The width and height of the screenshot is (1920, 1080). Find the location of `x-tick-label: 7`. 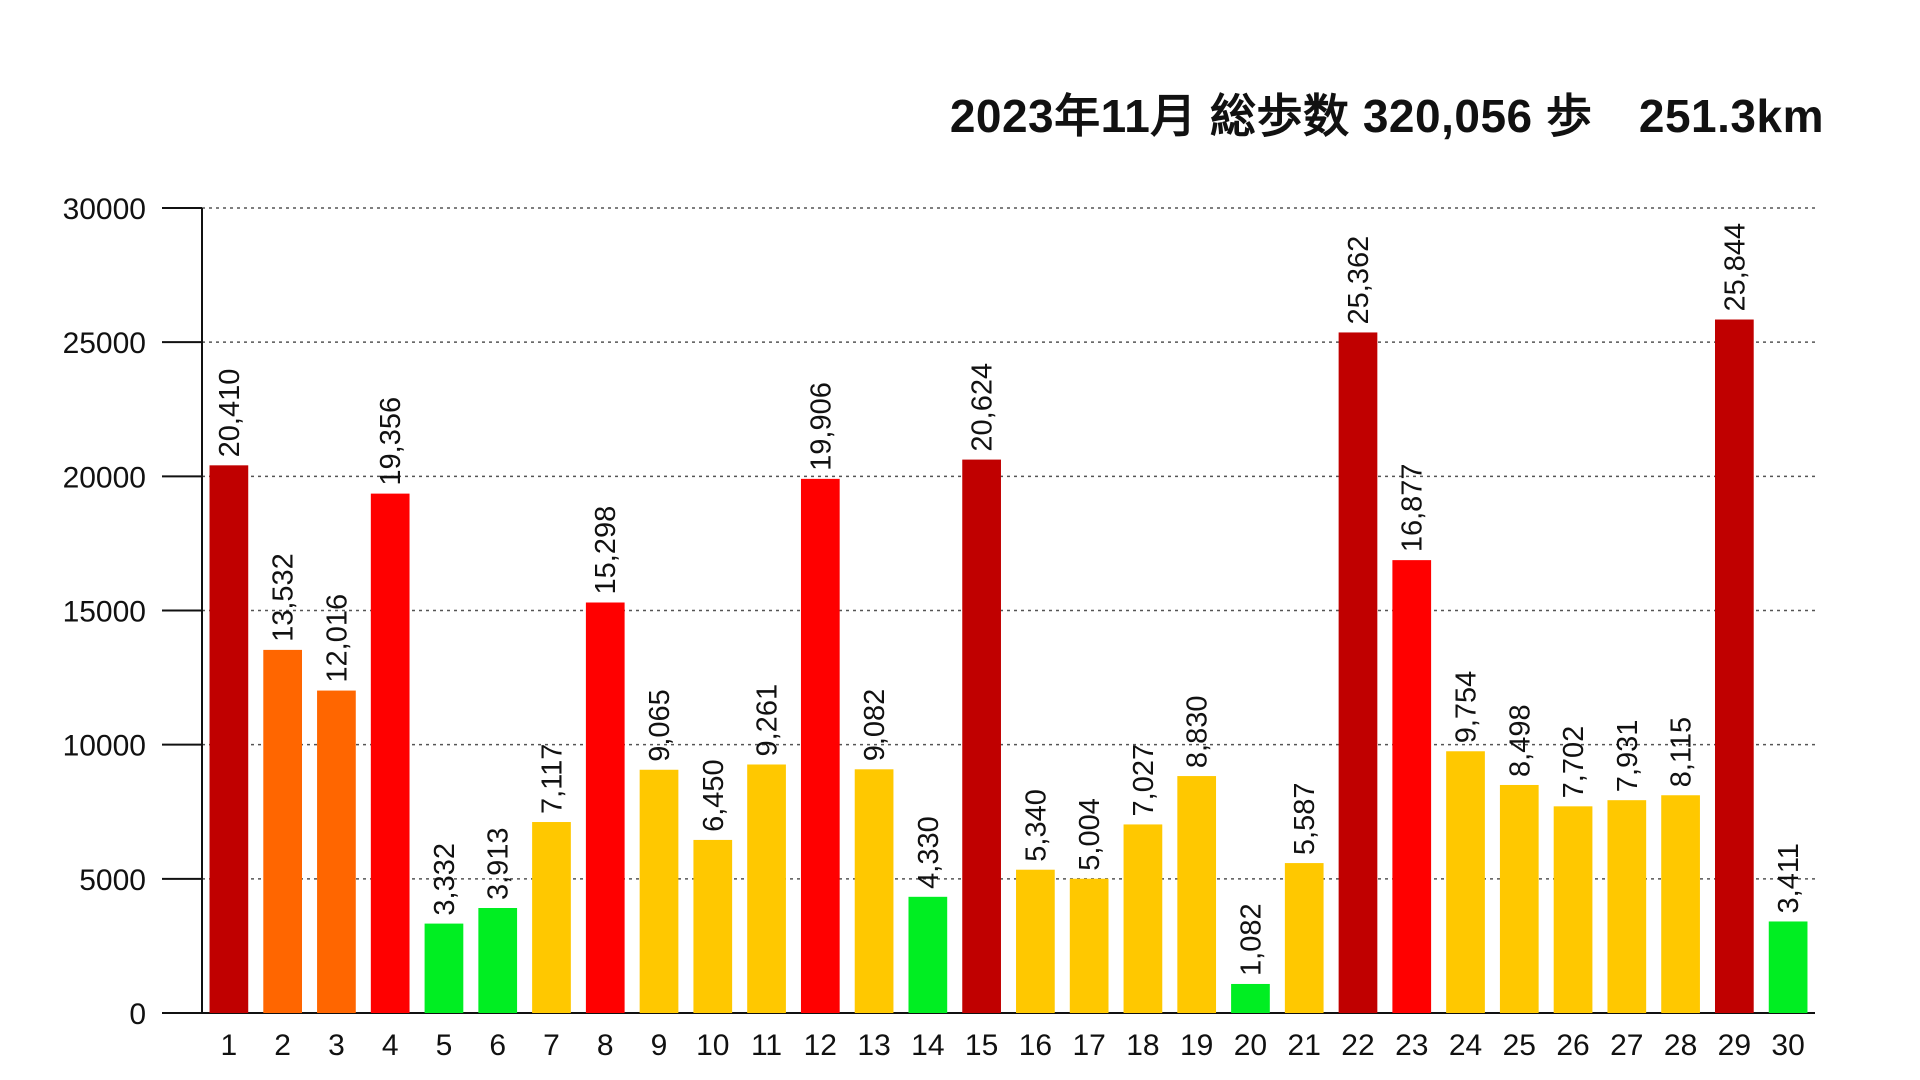

x-tick-label: 7 is located at coordinates (551, 1045).